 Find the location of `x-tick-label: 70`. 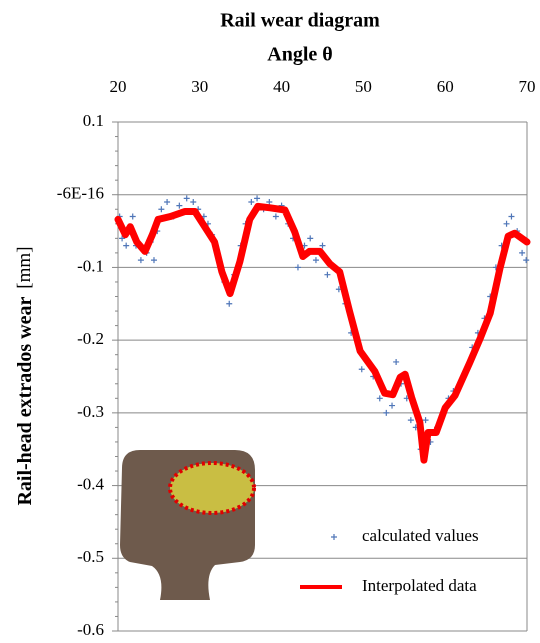

x-tick-label: 70 is located at coordinates (527, 86).